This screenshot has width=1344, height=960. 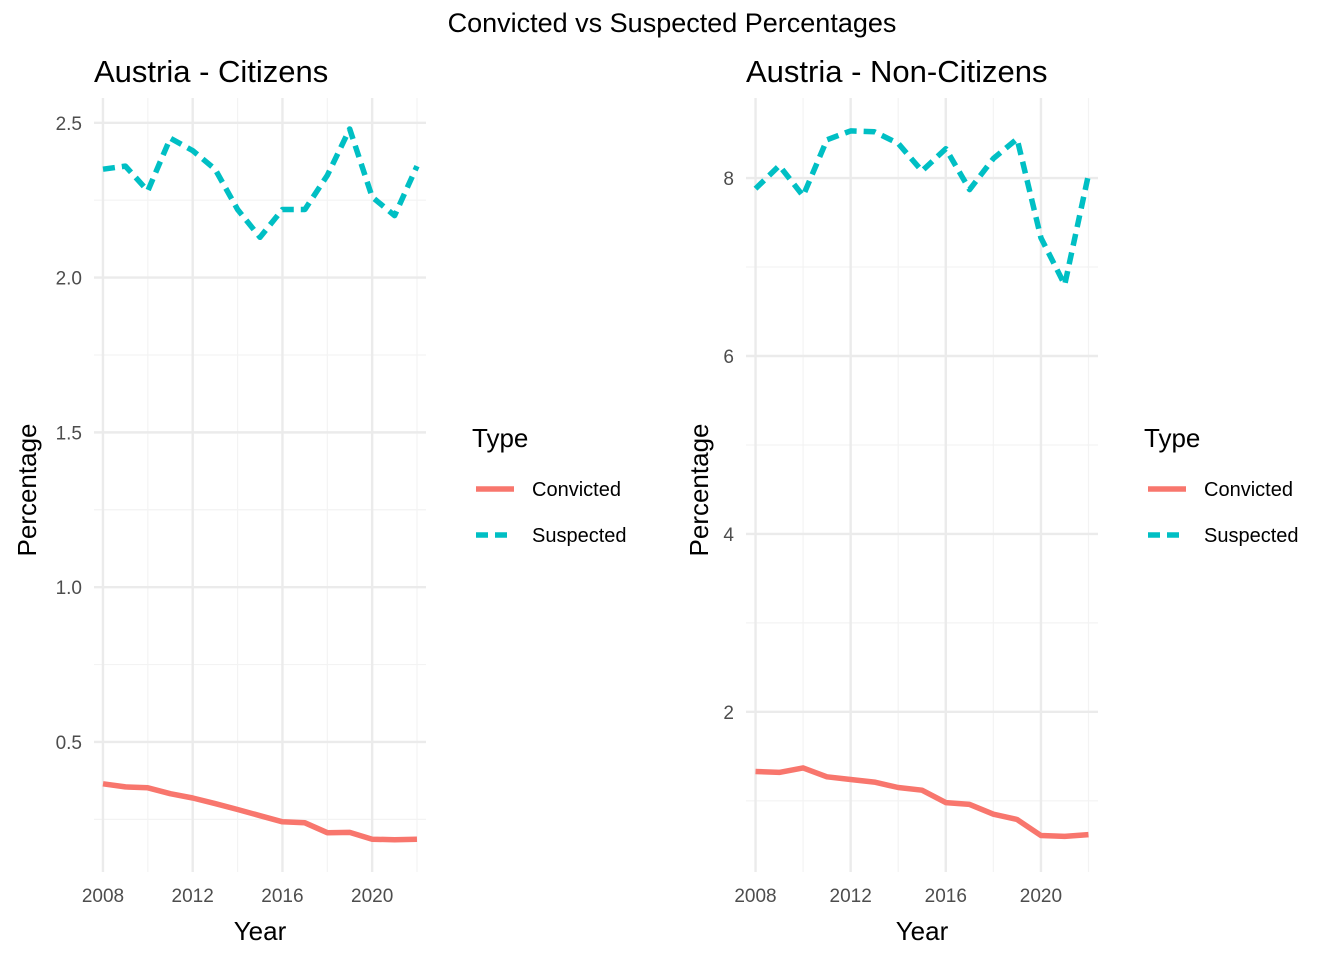 I want to click on y-tick-label: 2.0, so click(x=69, y=279).